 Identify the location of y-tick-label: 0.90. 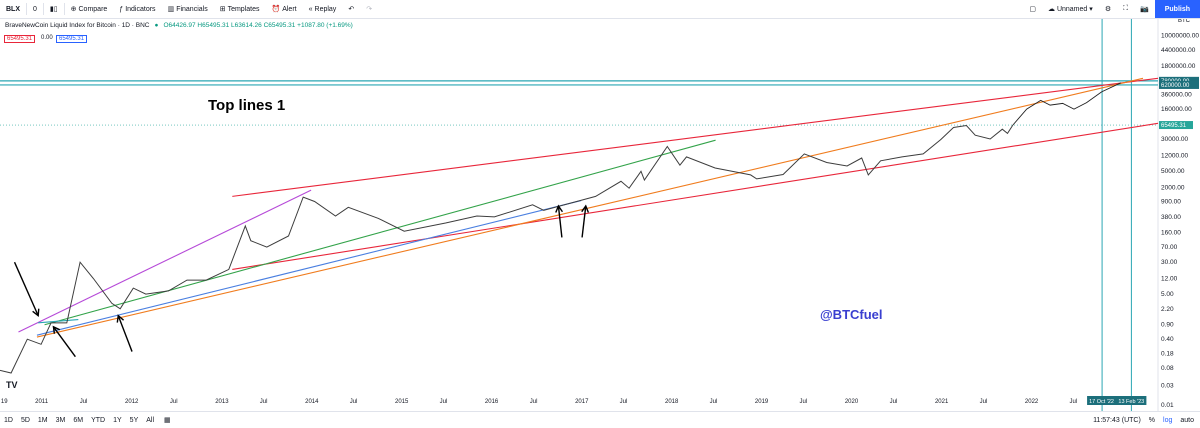
(1167, 325).